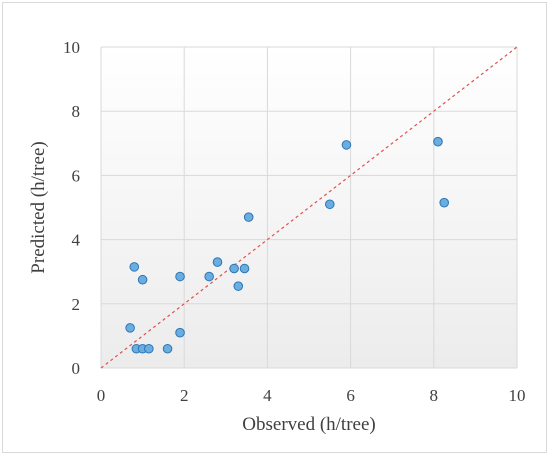 Image resolution: width=550 pixels, height=456 pixels. What do you see at coordinates (267, 395) in the screenshot?
I see `x-tick-label: 4` at bounding box center [267, 395].